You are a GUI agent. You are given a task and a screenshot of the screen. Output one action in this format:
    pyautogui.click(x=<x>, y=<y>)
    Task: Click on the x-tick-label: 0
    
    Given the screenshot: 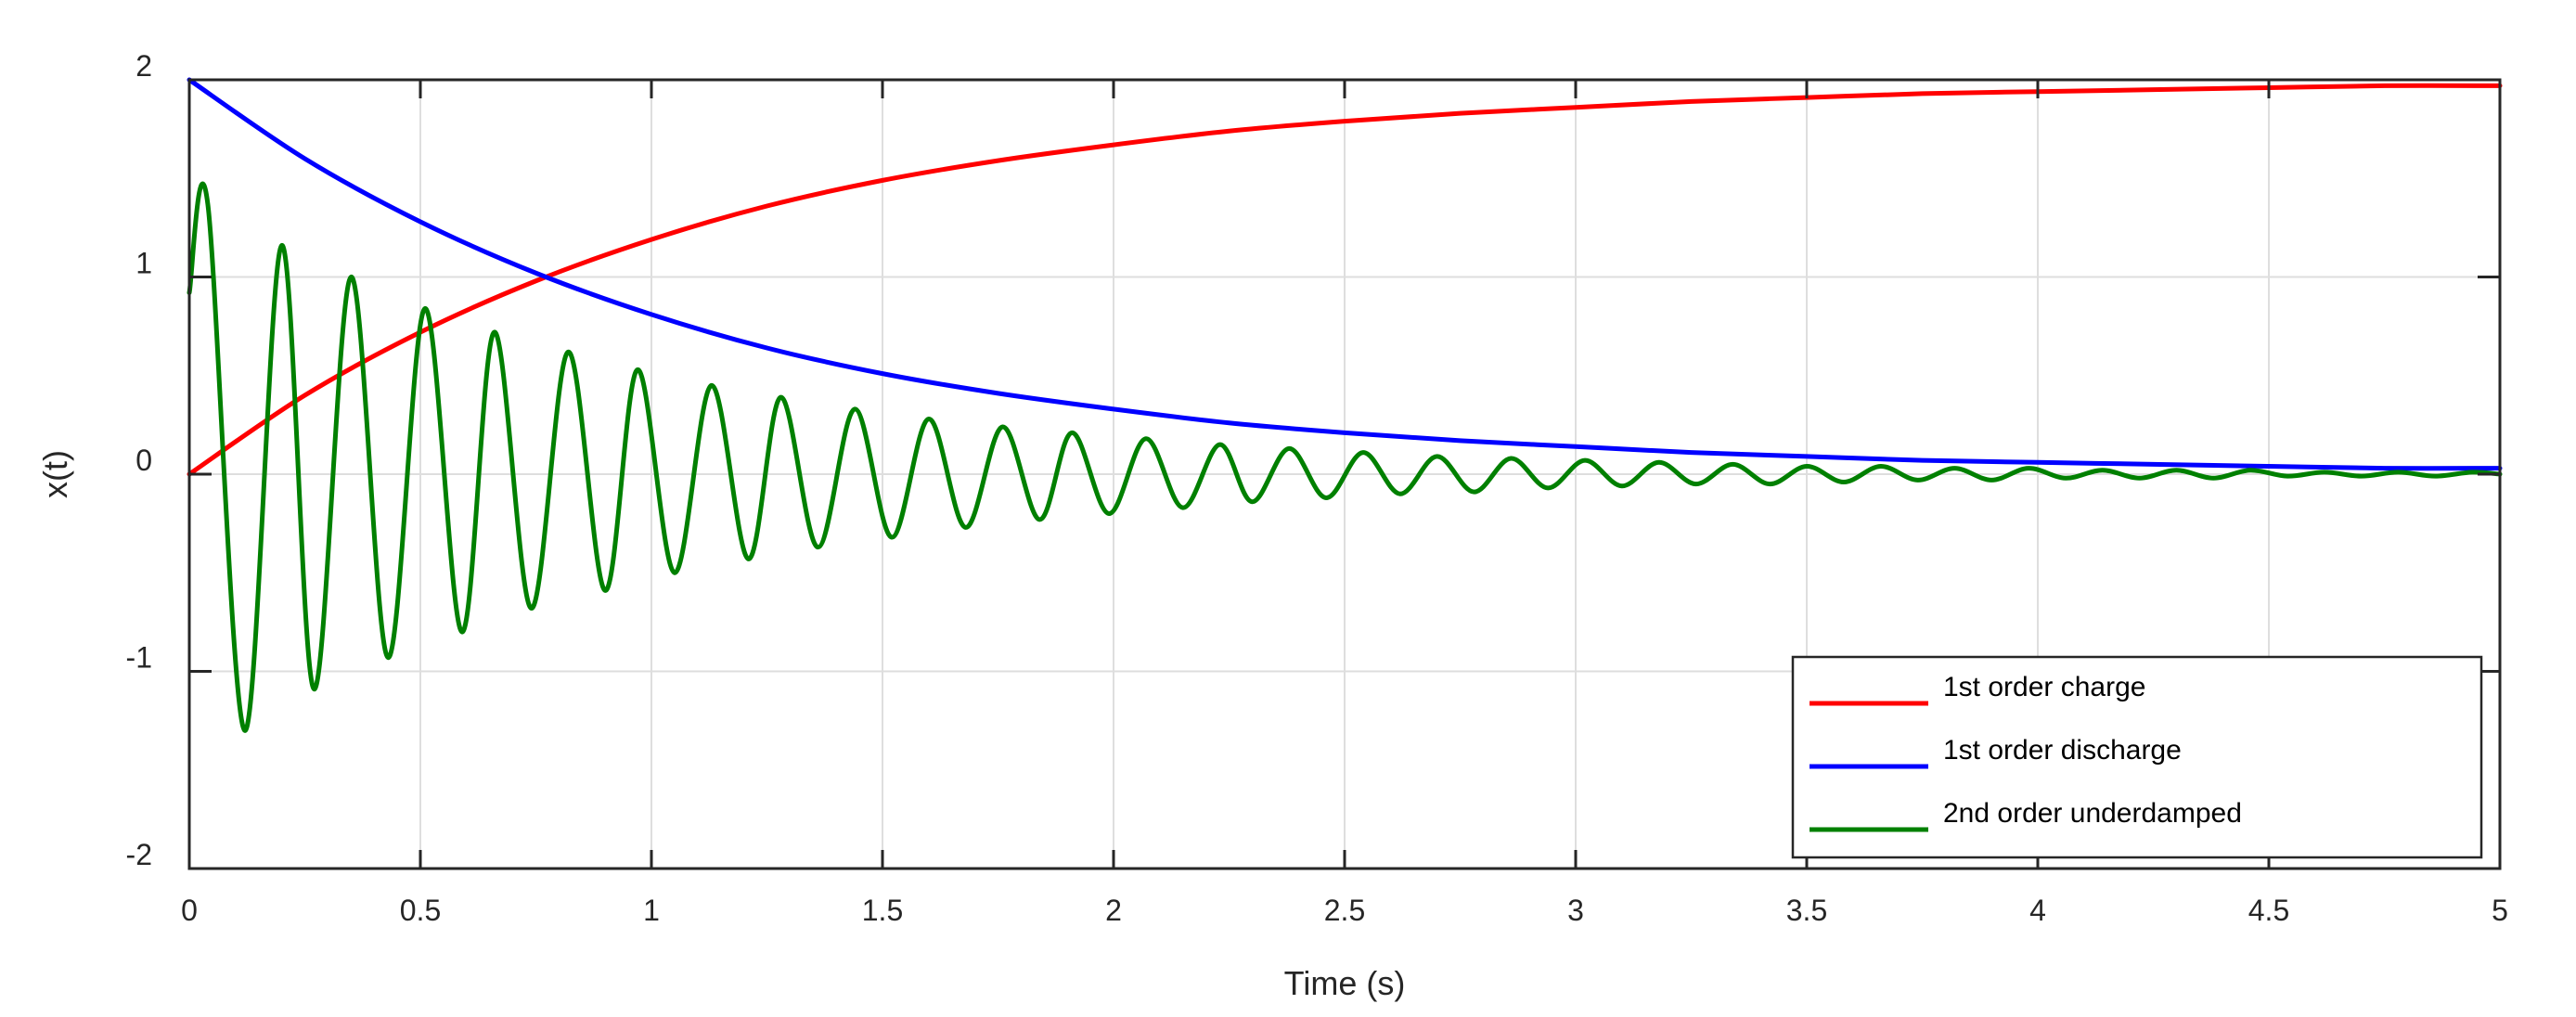 What is the action you would take?
    pyautogui.click(x=189, y=910)
    